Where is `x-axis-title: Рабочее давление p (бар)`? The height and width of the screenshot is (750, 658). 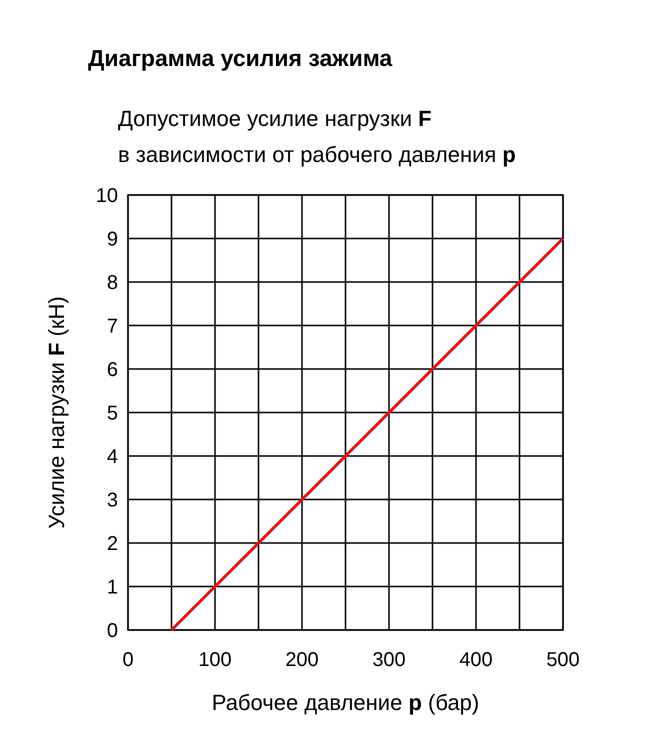
x-axis-title: Рабочее давление p (бар) is located at coordinates (346, 702).